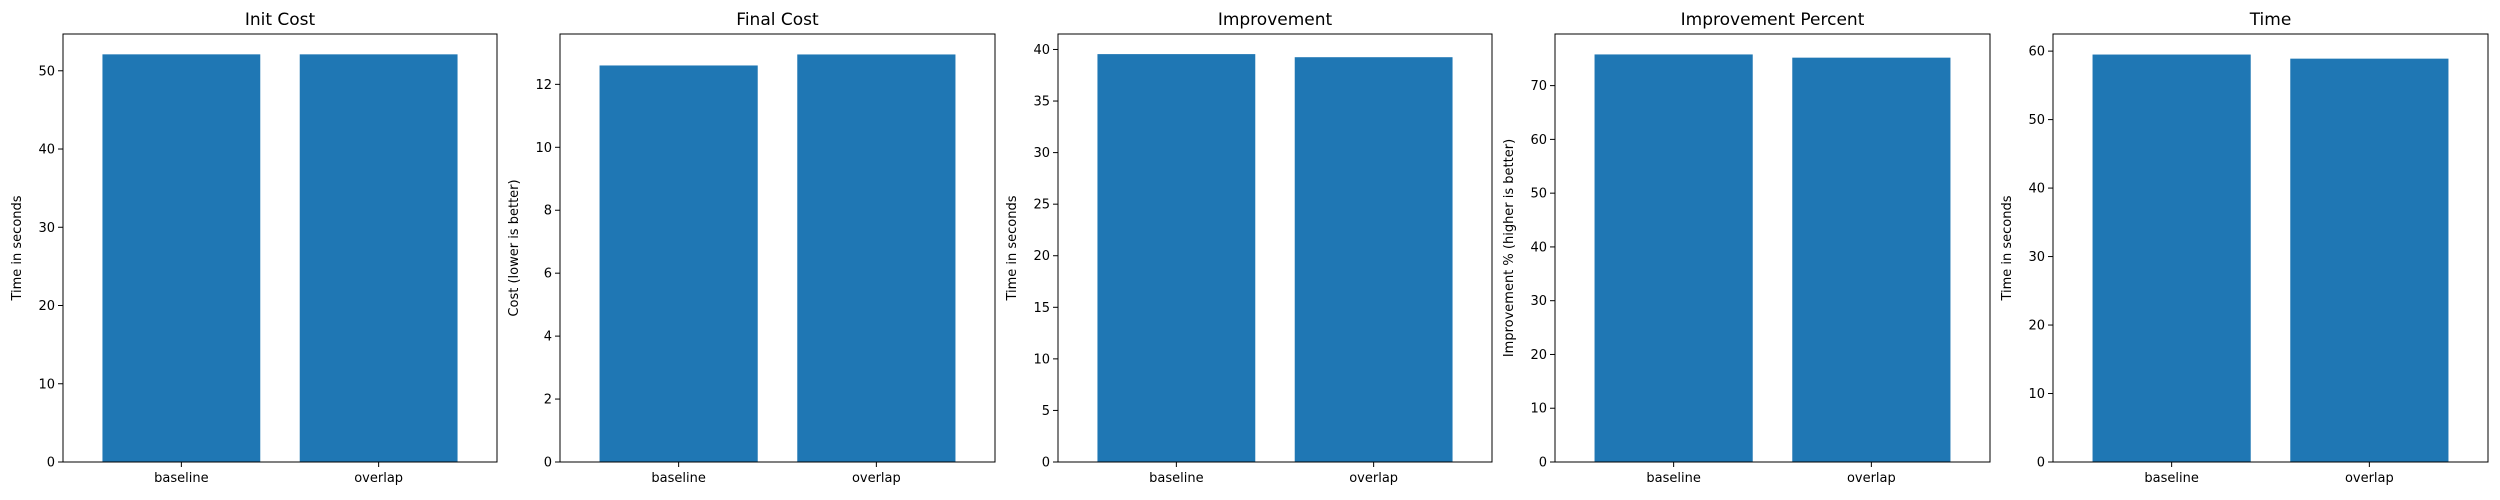 The width and height of the screenshot is (2500, 500). I want to click on y-tick-label: 2, so click(548, 400).